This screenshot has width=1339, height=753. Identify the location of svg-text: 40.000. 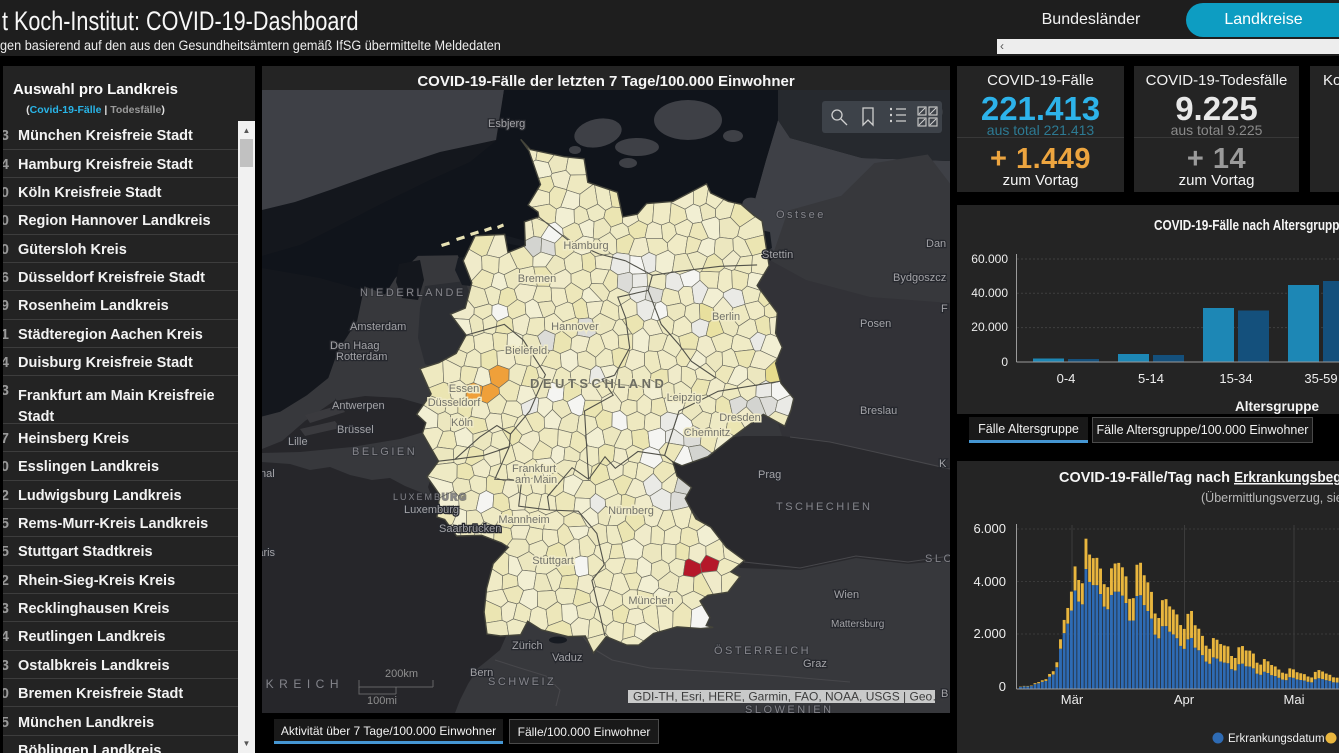
(989, 293).